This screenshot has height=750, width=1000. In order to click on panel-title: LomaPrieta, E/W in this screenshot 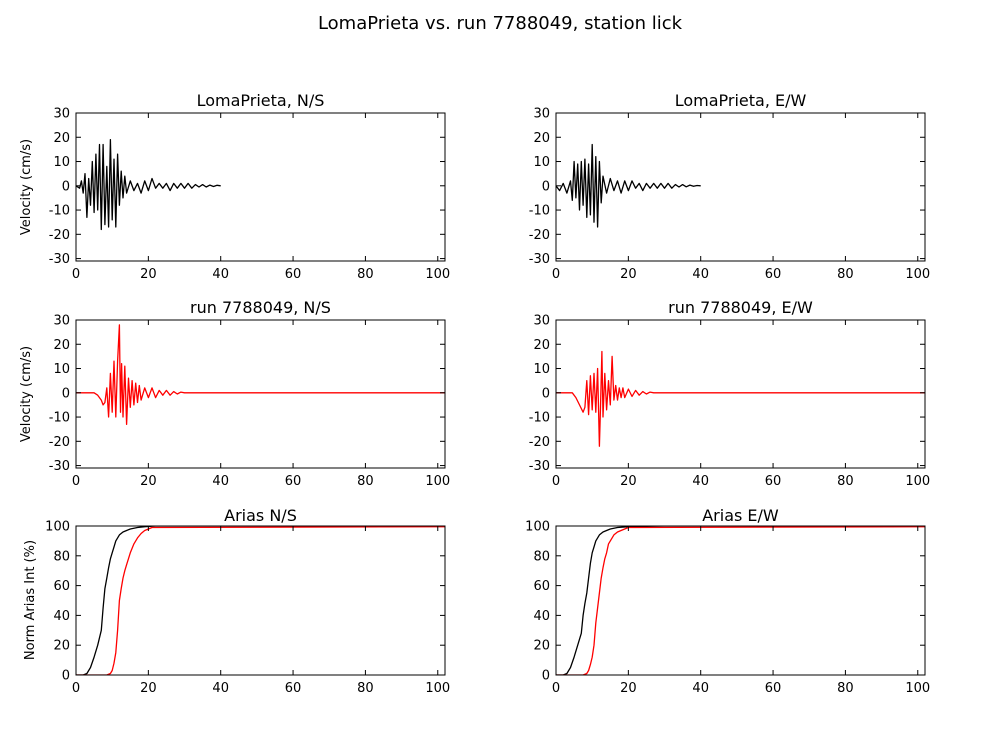, I will do `click(741, 100)`.